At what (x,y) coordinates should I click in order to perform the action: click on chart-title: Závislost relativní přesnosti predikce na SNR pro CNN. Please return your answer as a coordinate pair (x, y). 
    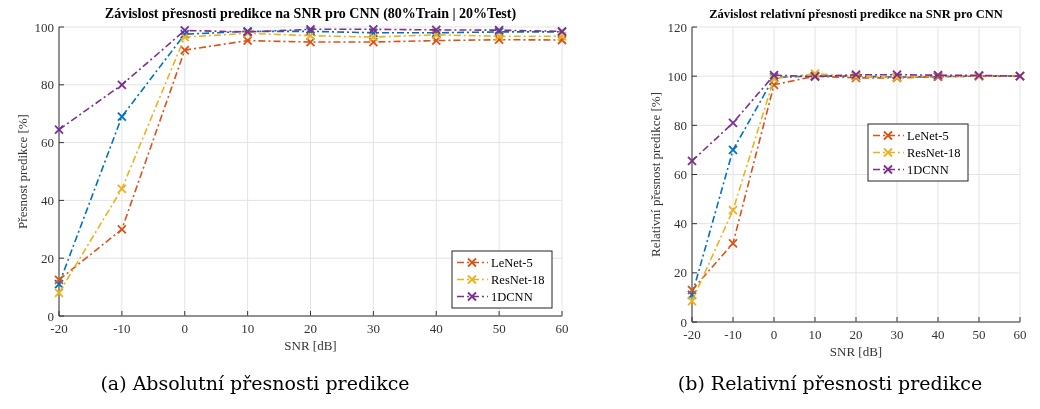
    Looking at the image, I should click on (856, 14).